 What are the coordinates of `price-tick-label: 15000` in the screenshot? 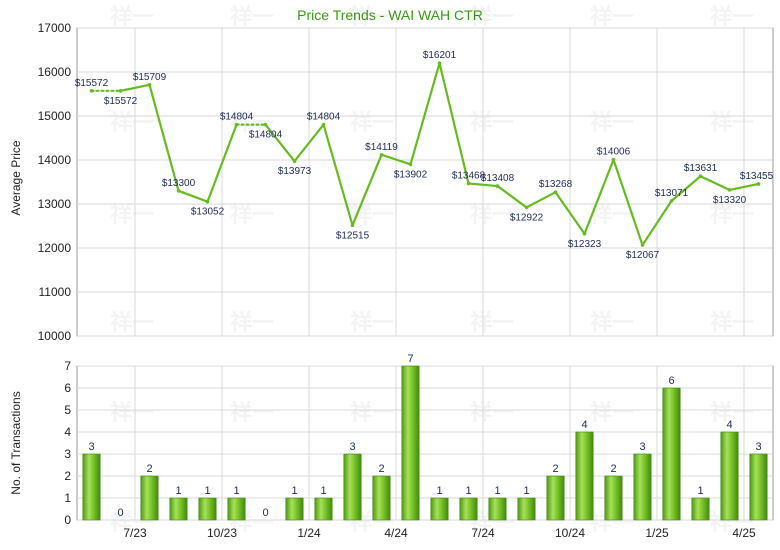 It's located at (55, 116).